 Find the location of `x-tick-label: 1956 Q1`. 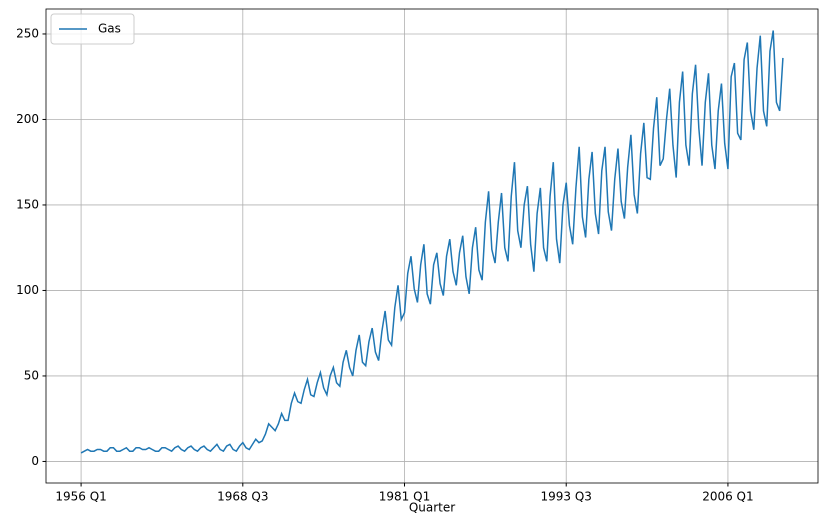

x-tick-label: 1956 Q1 is located at coordinates (80, 497).